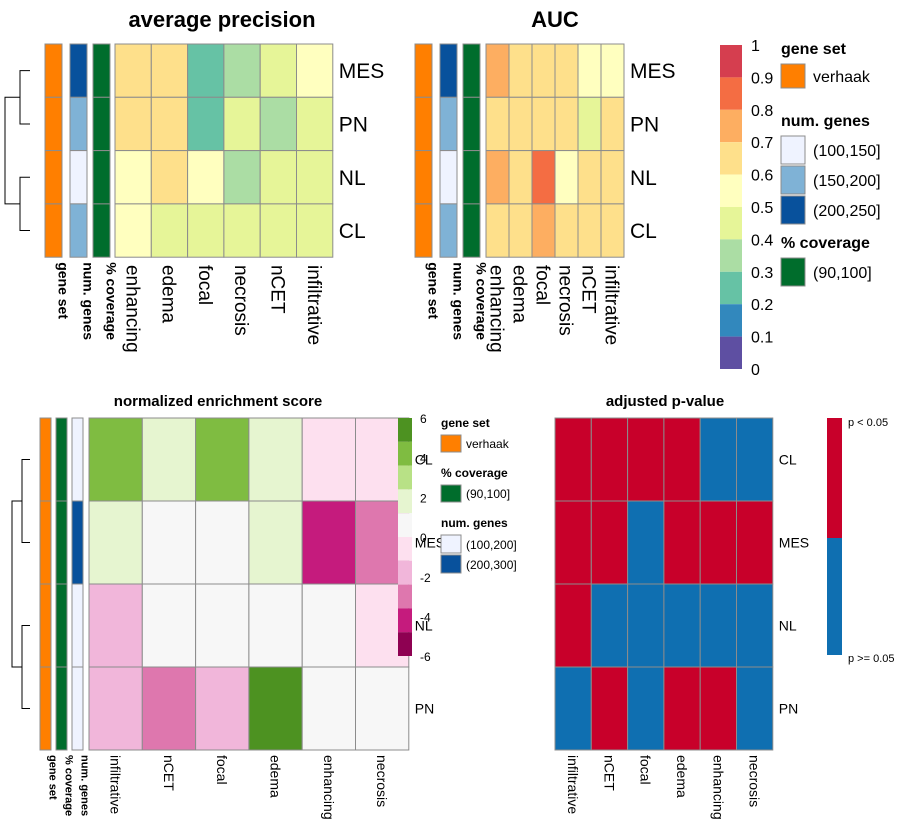 This screenshot has width=911, height=838. I want to click on nes-legend-coverage-label-90-100: (90,100], so click(488, 494).